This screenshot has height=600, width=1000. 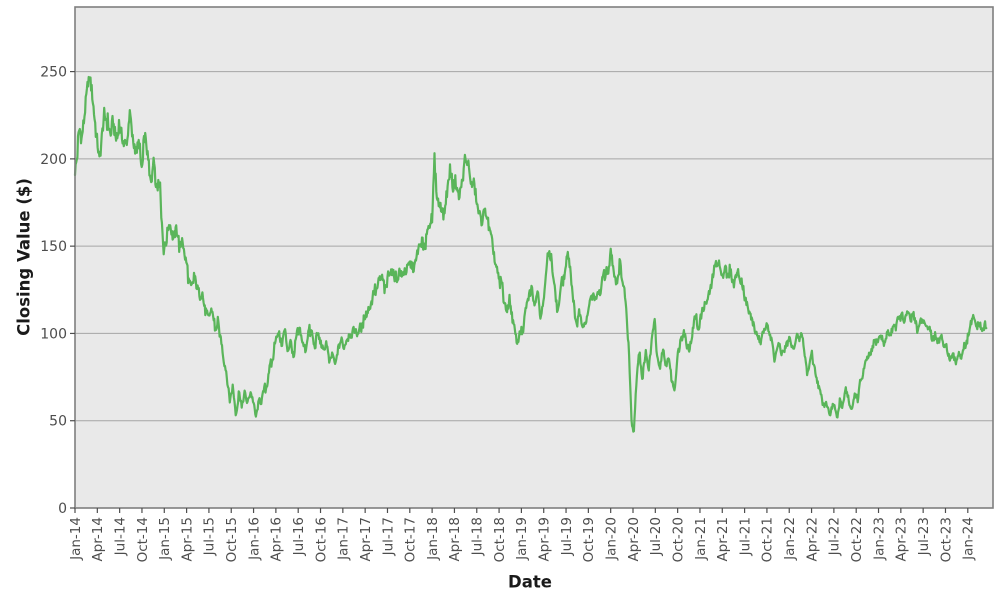 I want to click on svg-text: Oct-22, so click(x=857, y=539).